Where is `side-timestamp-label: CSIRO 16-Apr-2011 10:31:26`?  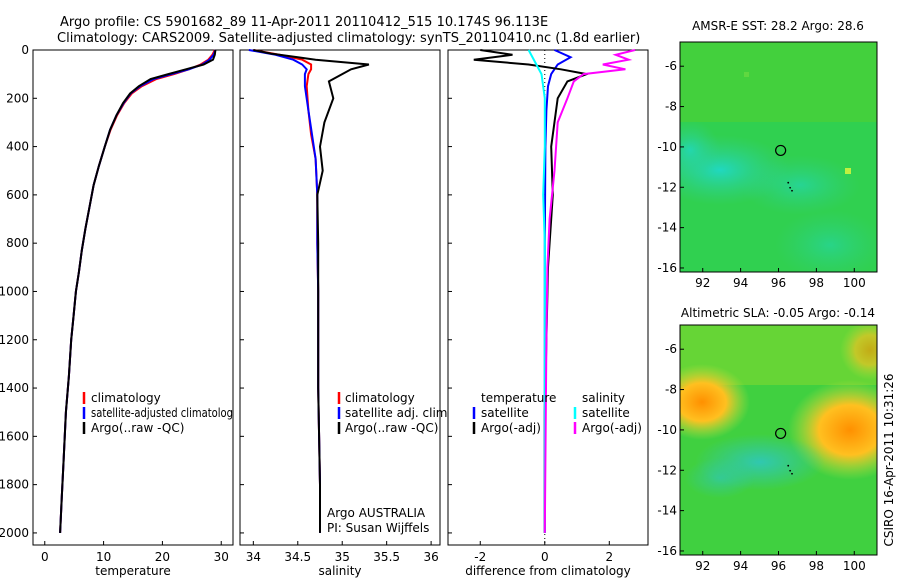
side-timestamp-label: CSIRO 16-Apr-2011 10:31:26 is located at coordinates (889, 459).